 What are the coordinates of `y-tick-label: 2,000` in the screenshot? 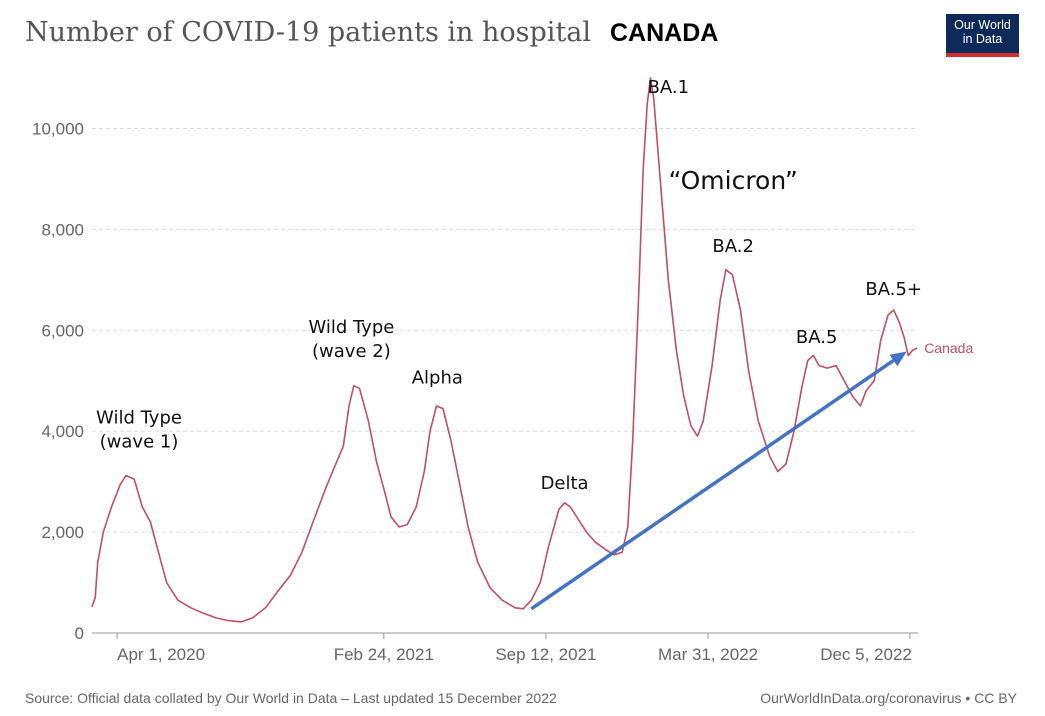 It's located at (62, 532).